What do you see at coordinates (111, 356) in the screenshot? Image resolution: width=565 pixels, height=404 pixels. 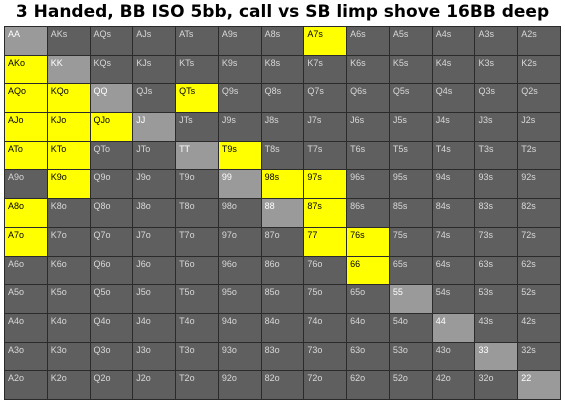 I see `hand-cell-q3o: Q3o` at bounding box center [111, 356].